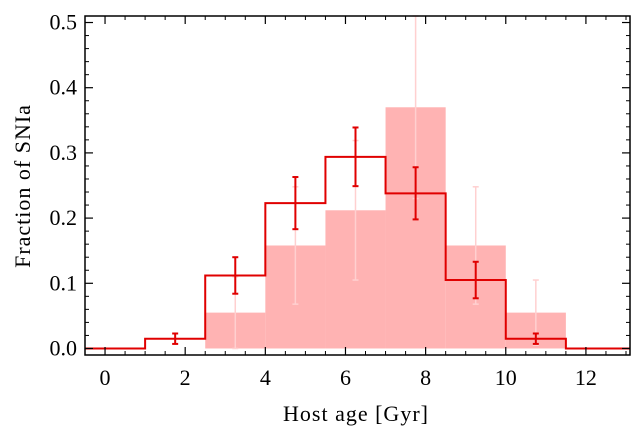 The image size is (640, 426). I want to click on x-tick-label: 12, so click(586, 377).